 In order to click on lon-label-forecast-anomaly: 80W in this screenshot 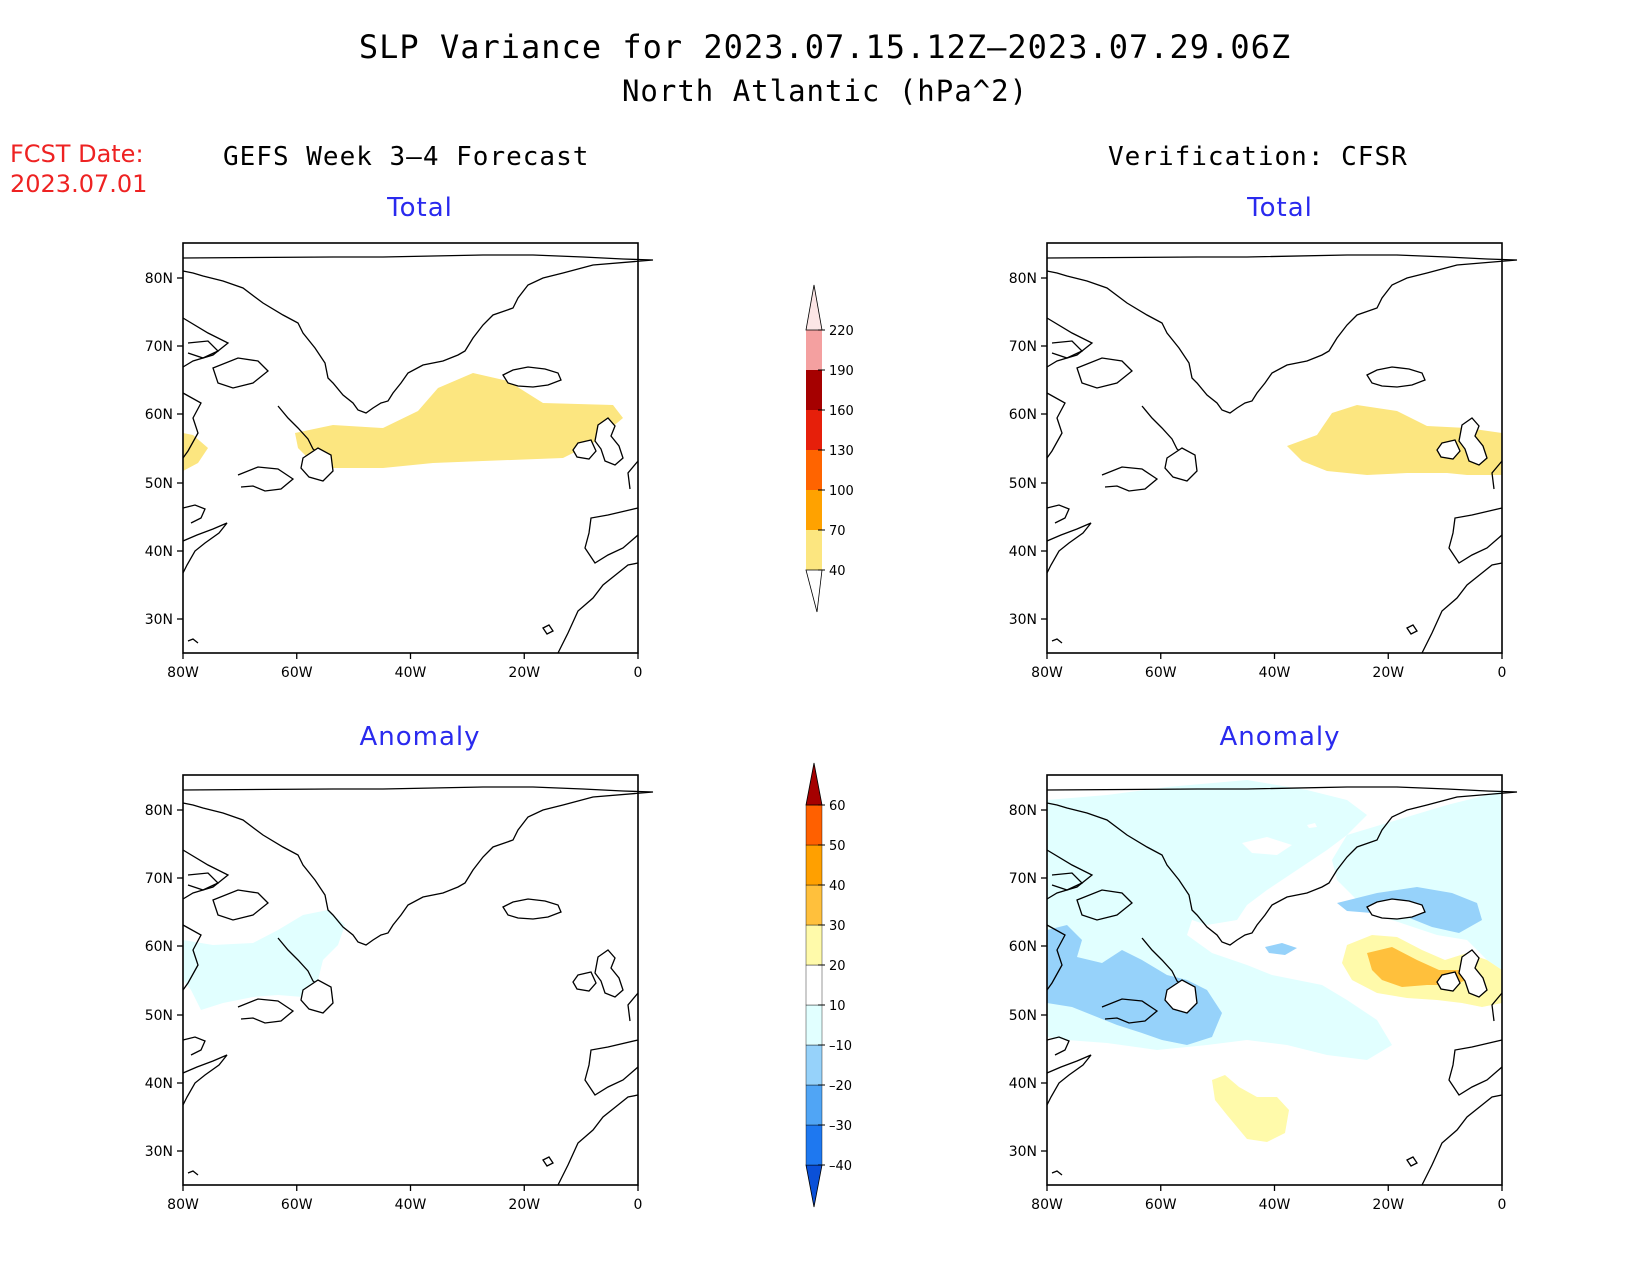, I will do `click(183, 1205)`.